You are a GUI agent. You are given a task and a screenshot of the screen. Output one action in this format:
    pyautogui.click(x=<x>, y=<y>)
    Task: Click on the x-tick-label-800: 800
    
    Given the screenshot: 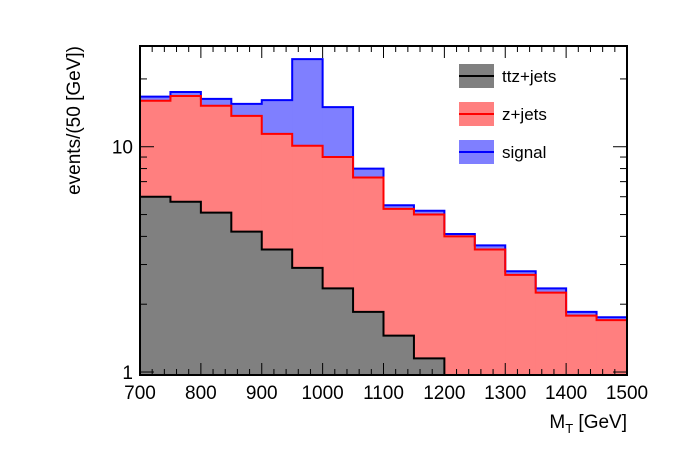 What is the action you would take?
    pyautogui.click(x=201, y=393)
    